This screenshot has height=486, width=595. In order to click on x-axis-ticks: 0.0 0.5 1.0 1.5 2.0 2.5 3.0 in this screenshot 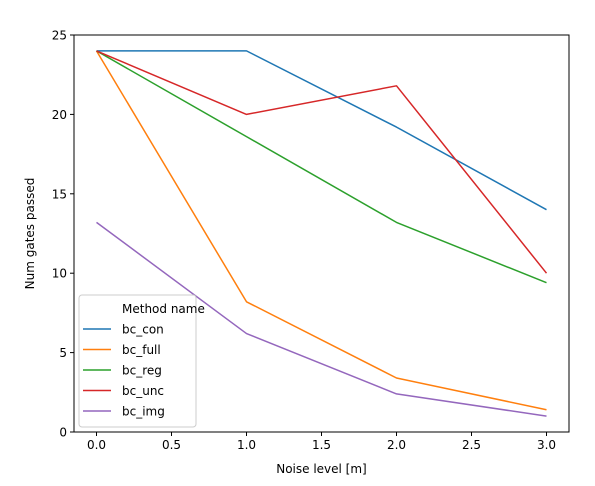, I will do `click(321, 442)`.